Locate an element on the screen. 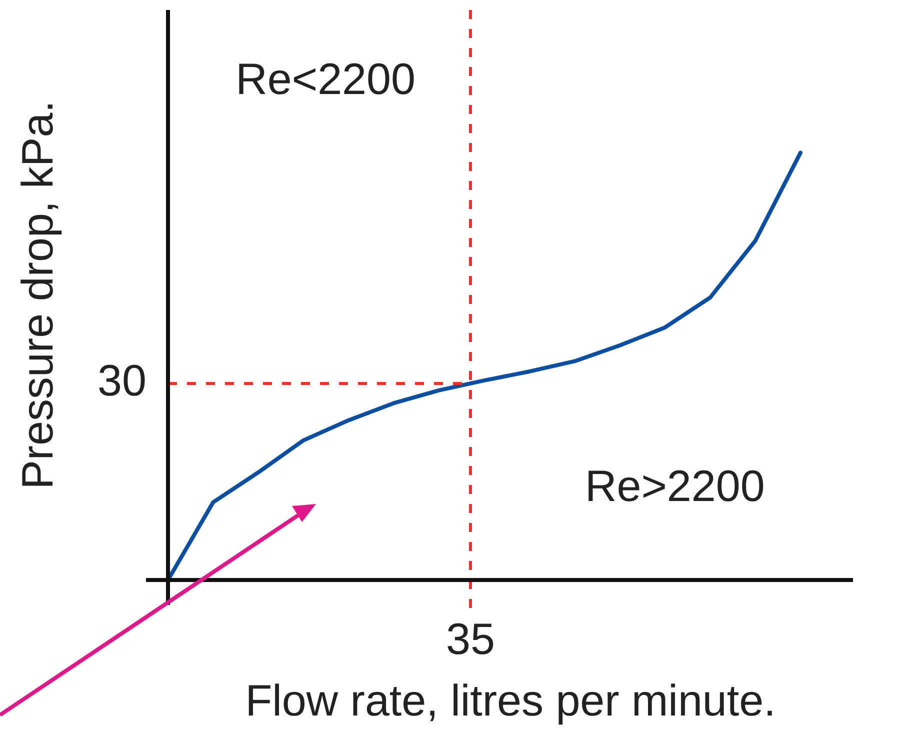  text: Re<2200 is located at coordinates (326, 79).